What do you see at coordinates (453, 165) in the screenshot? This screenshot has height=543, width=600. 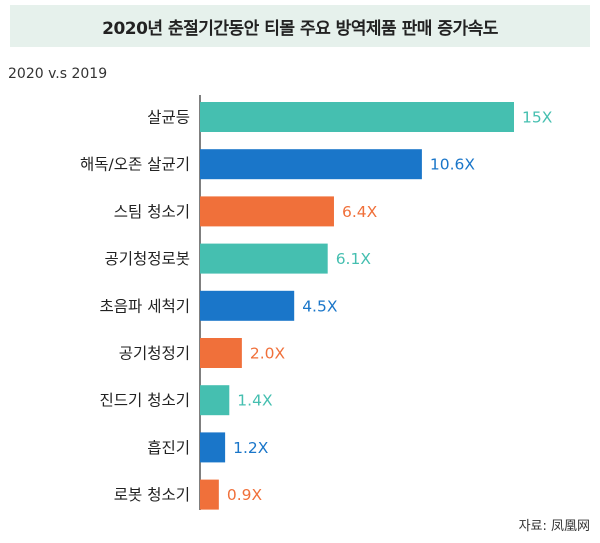 I see `value-label-1: 10.6X` at bounding box center [453, 165].